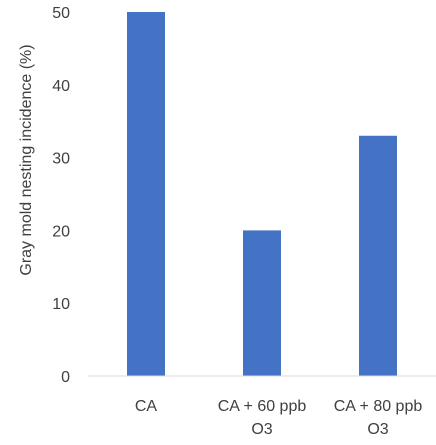 This screenshot has height=445, width=436. What do you see at coordinates (26, 159) in the screenshot?
I see `y-axis-title: Gray mold nesting incidence (%)` at bounding box center [26, 159].